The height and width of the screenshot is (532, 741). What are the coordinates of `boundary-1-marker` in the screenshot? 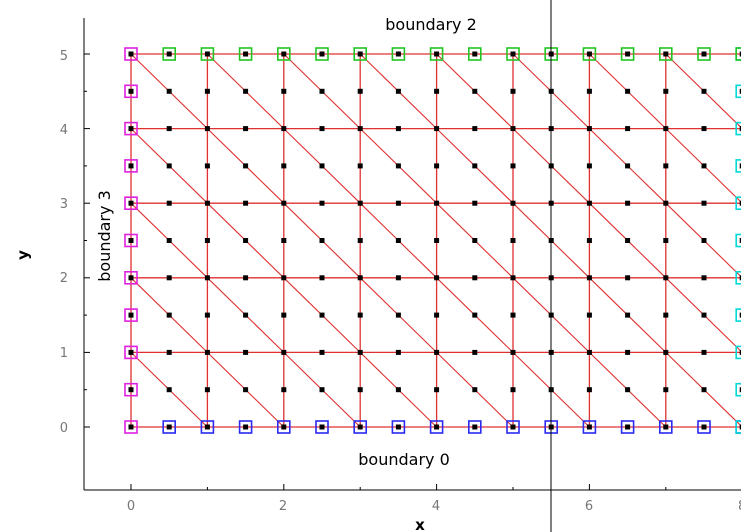 It's located at (738, 352).